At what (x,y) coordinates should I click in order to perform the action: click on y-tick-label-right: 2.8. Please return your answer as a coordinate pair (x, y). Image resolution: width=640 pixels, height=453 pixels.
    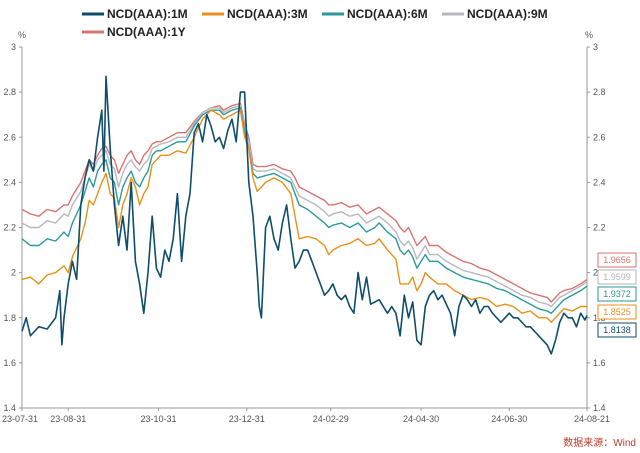
    Looking at the image, I should click on (599, 92).